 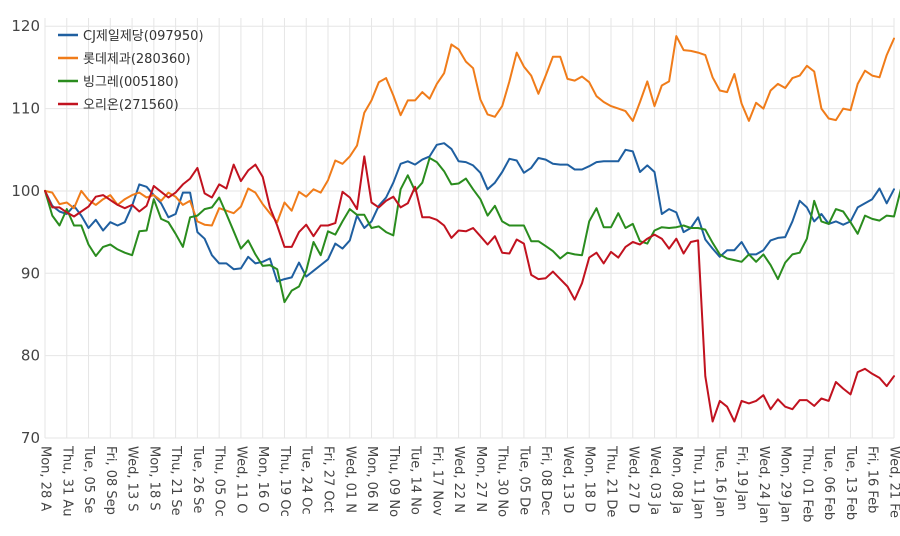 What do you see at coordinates (415, 480) in the screenshot?
I see `x-tick-label: Tue, 14 No` at bounding box center [415, 480].